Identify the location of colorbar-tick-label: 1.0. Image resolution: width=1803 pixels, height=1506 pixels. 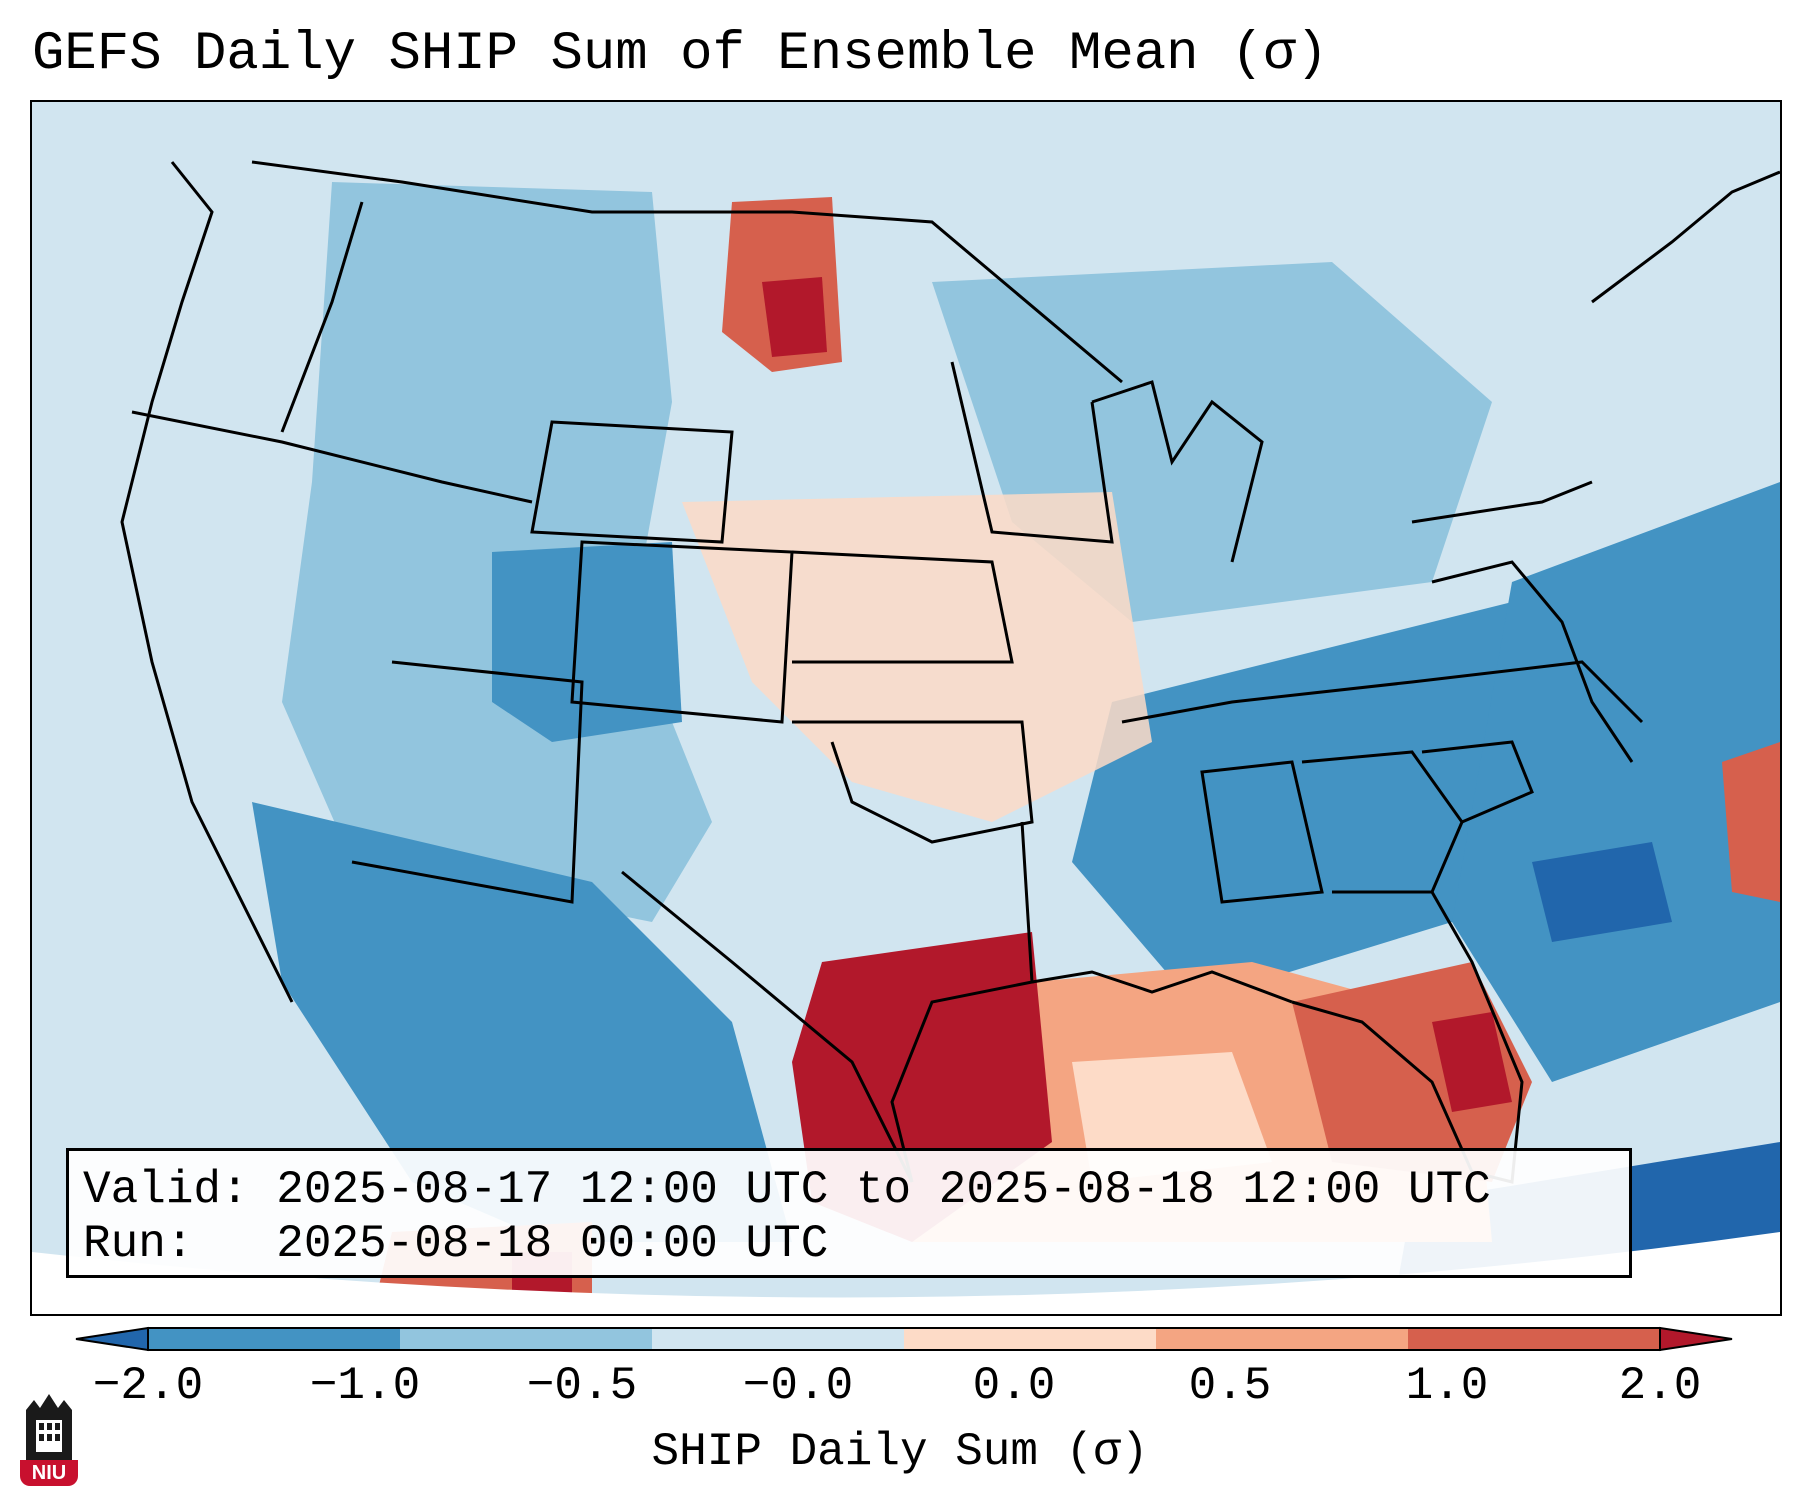
(1447, 1386).